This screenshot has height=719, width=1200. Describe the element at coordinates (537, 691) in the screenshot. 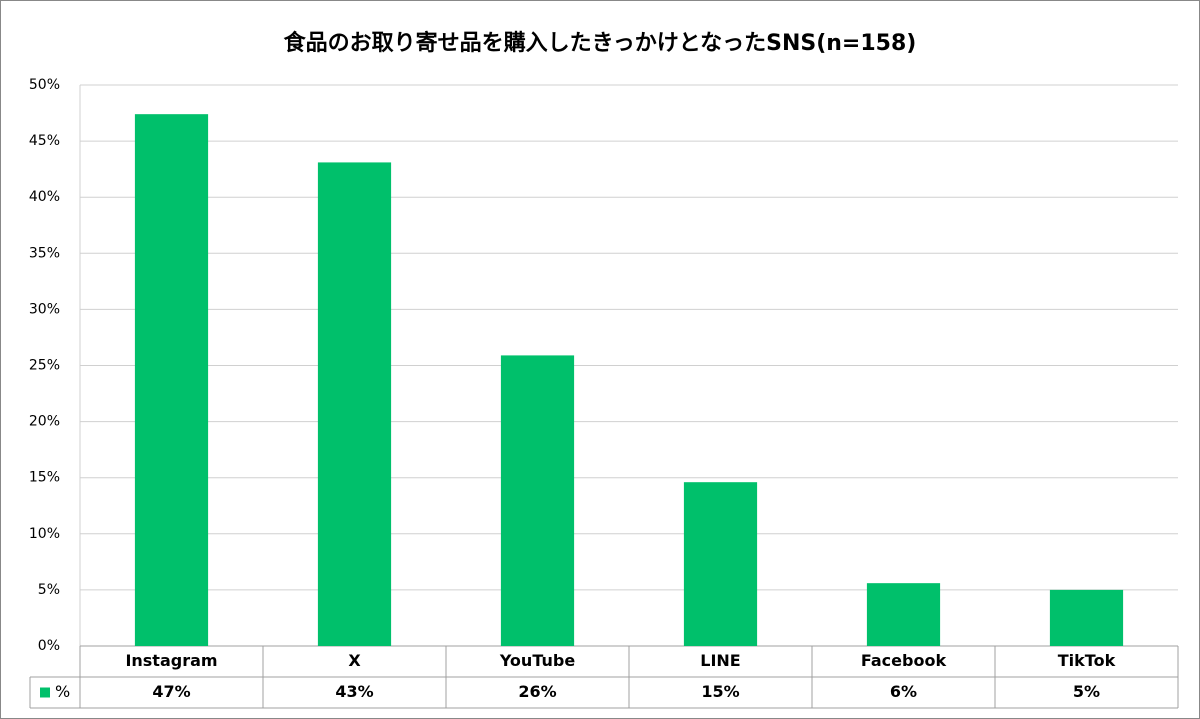

I see `table-value: 26%` at that location.